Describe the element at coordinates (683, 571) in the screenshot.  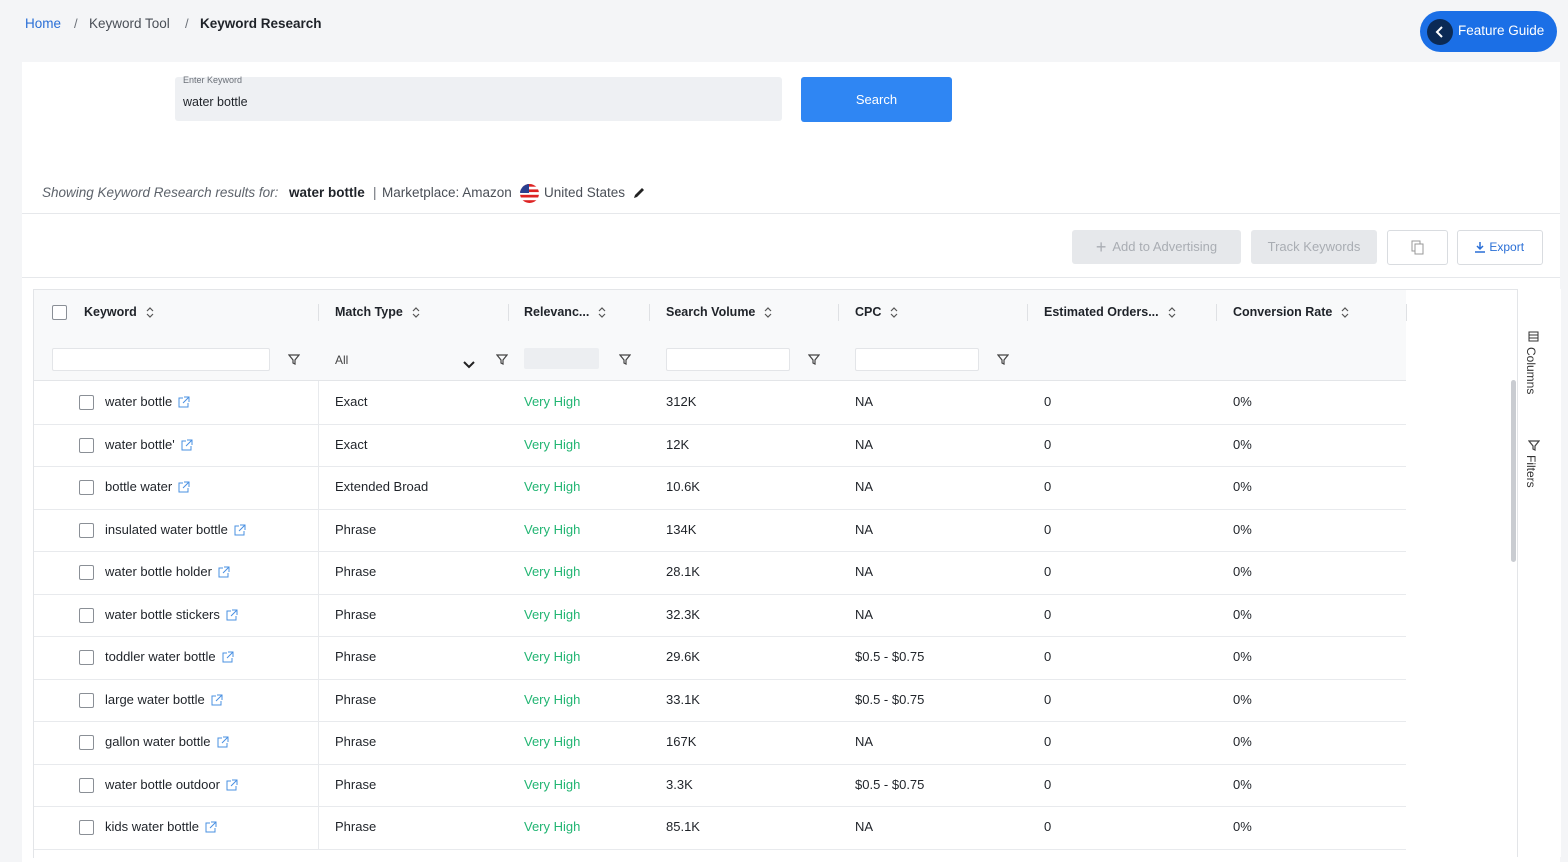
I see `table-cell: 28.1K` at that location.